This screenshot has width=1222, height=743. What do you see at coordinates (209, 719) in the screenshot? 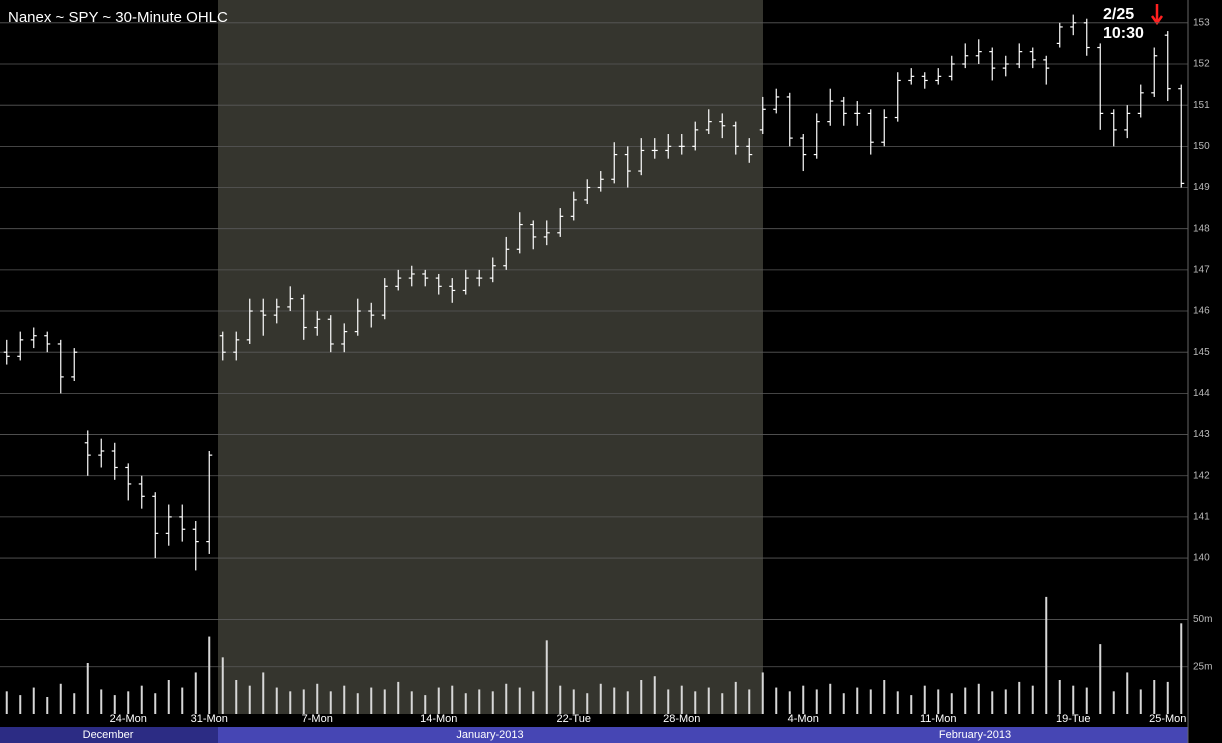
I see `x-tick-label: 31-Mon` at bounding box center [209, 719].